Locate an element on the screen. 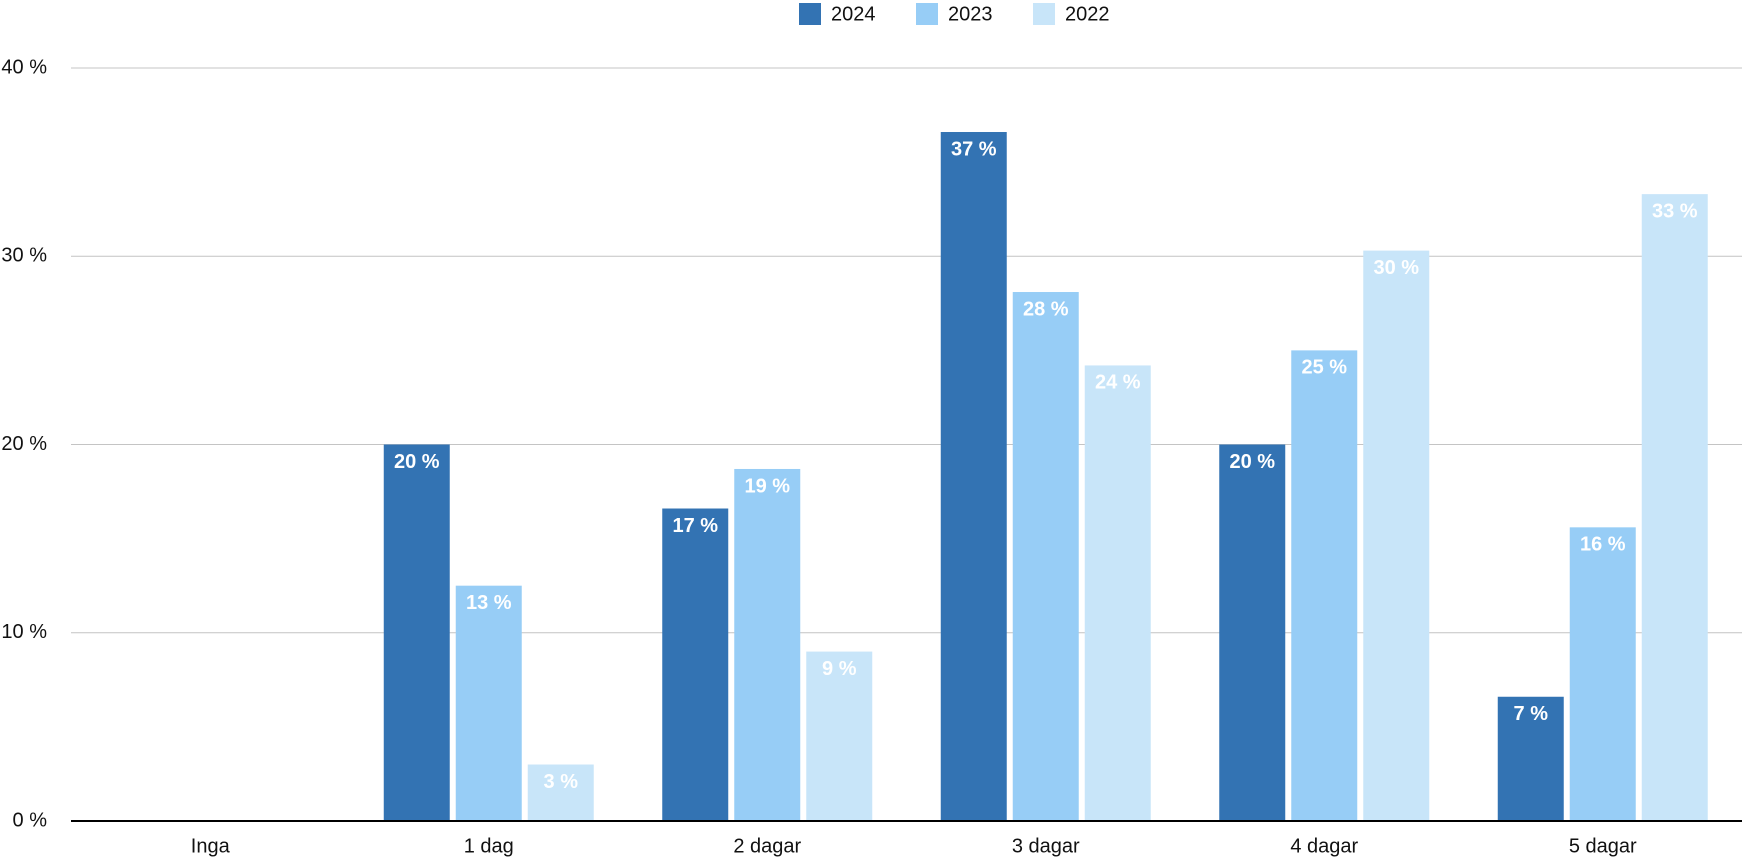 The height and width of the screenshot is (858, 1742). value-label: 30 % is located at coordinates (1396, 268).